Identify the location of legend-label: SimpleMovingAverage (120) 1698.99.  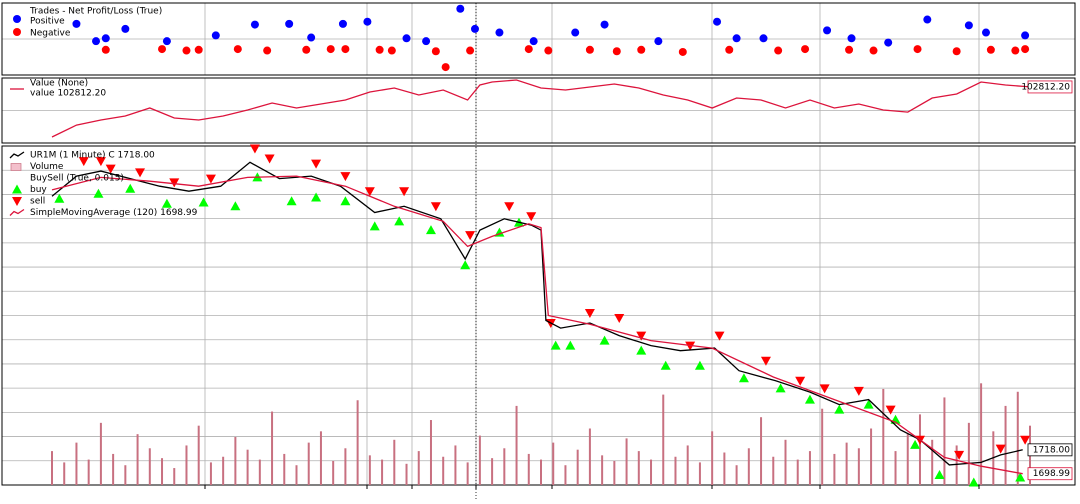
(114, 213).